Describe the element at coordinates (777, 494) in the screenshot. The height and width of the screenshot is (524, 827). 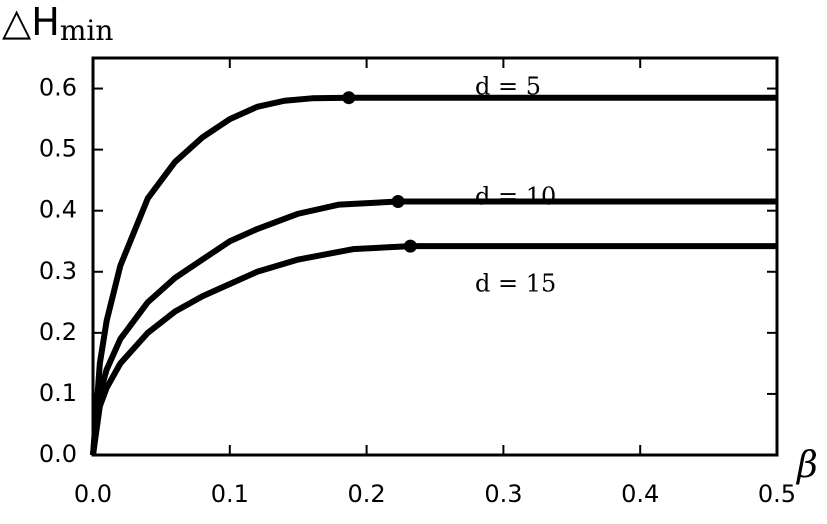
I see `x-tick-label: 0.5` at that location.